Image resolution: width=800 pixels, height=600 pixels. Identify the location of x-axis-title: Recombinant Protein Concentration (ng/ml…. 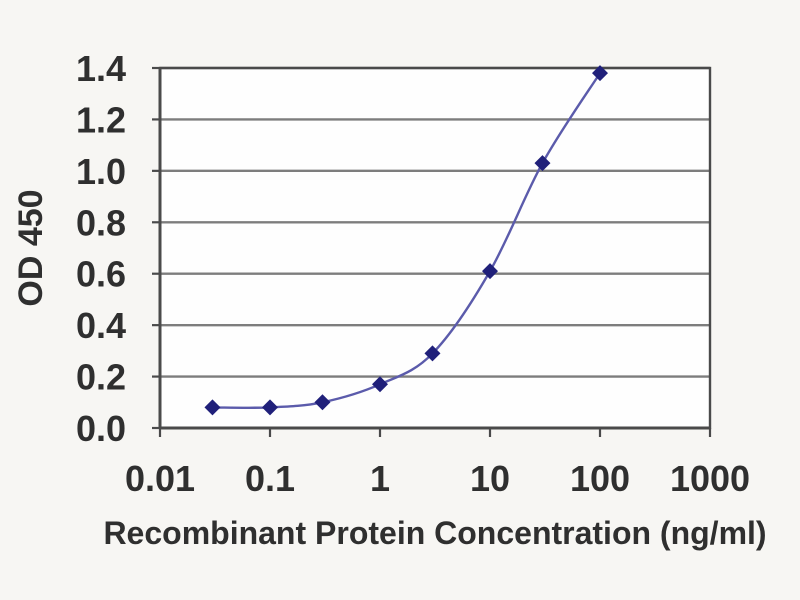
(434, 533).